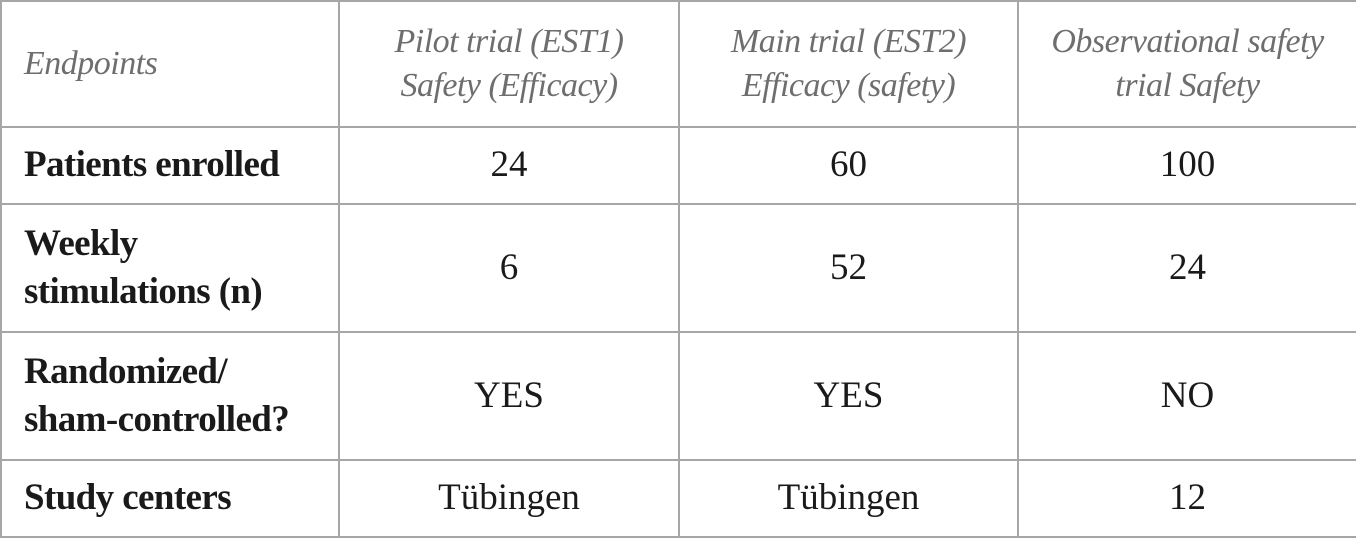 Image resolution: width=1356 pixels, height=540 pixels. What do you see at coordinates (509, 268) in the screenshot?
I see `cell: 6` at bounding box center [509, 268].